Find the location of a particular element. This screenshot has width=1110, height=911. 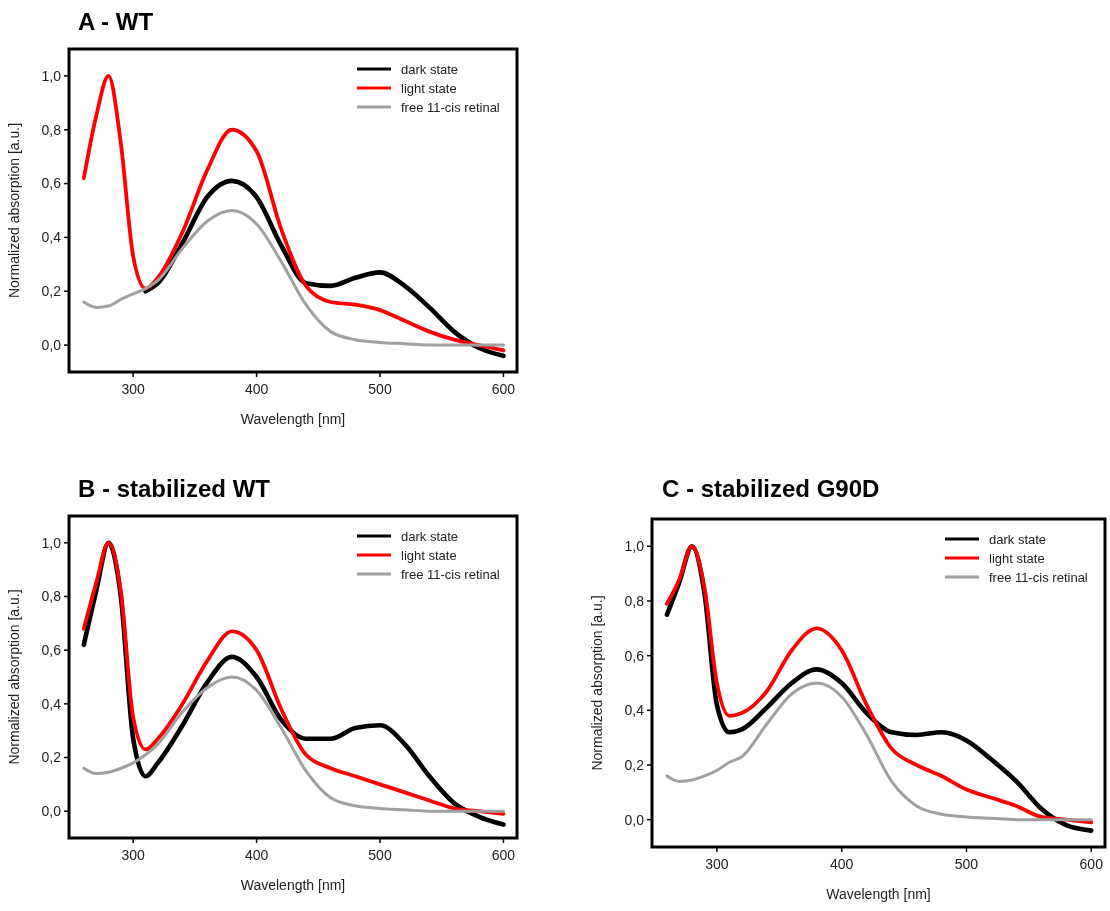

chart-title: B - stabilized WT is located at coordinates (174, 488).